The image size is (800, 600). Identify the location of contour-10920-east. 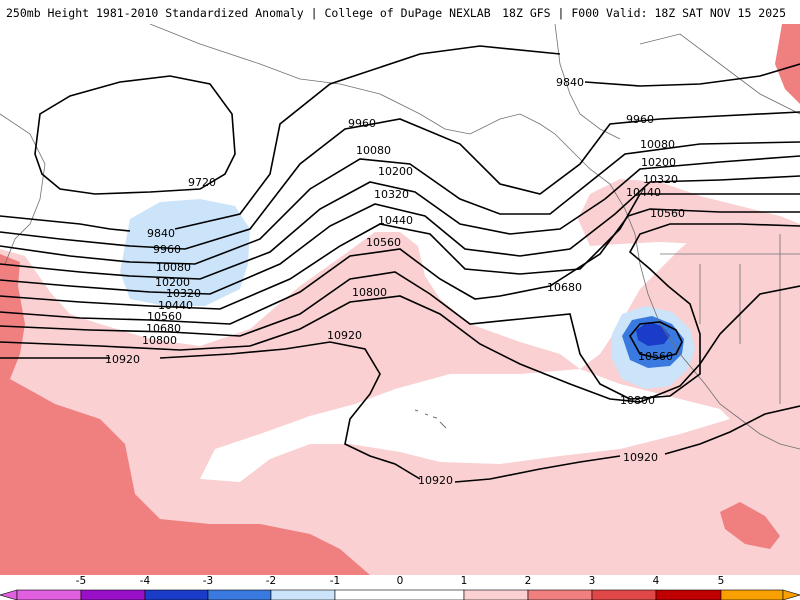
(732, 430).